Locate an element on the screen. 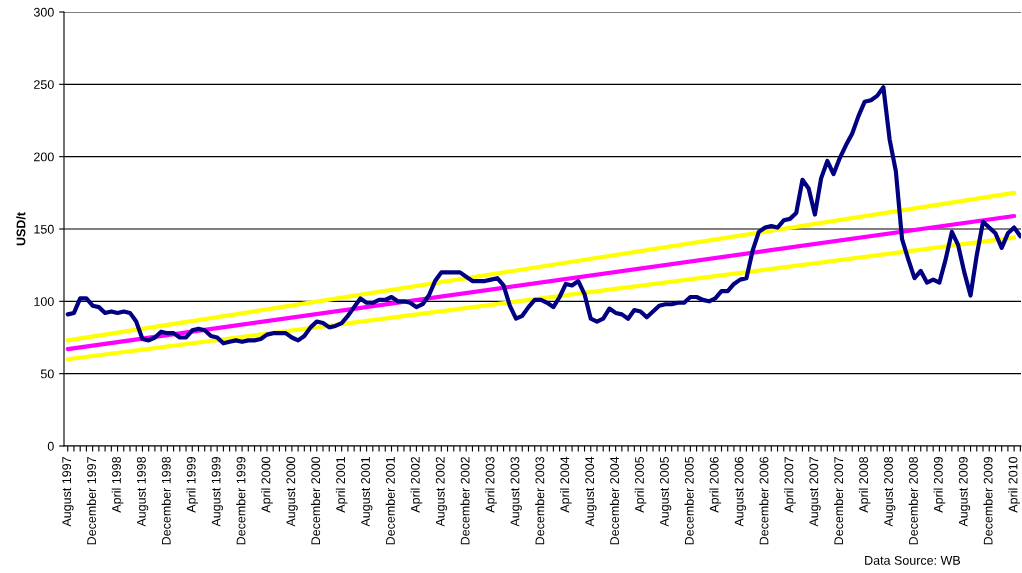  x-tick-label: April 1998 is located at coordinates (117, 484).